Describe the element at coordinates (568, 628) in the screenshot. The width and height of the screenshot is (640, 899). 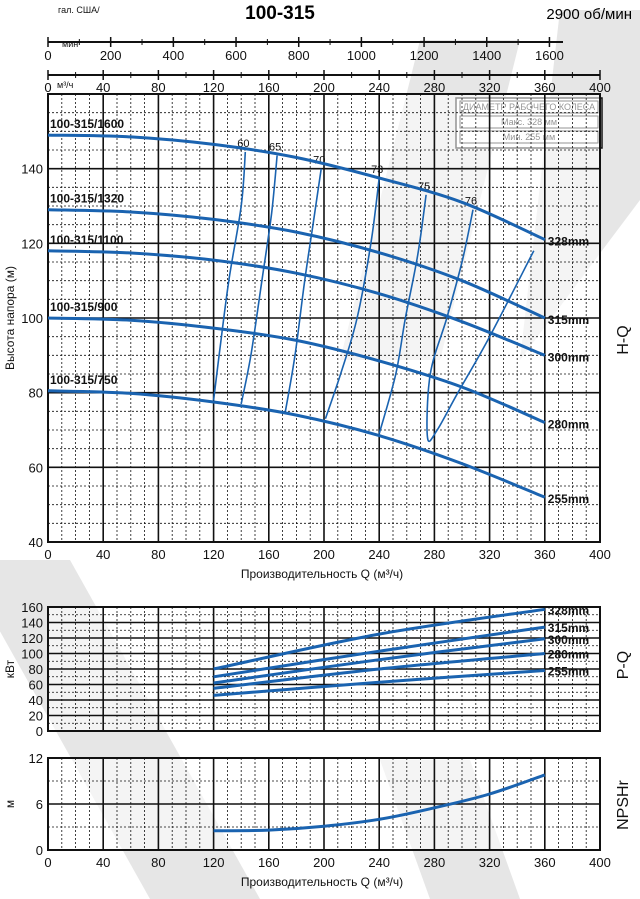
I see `pq-curve-label-315mm: 315mm` at that location.